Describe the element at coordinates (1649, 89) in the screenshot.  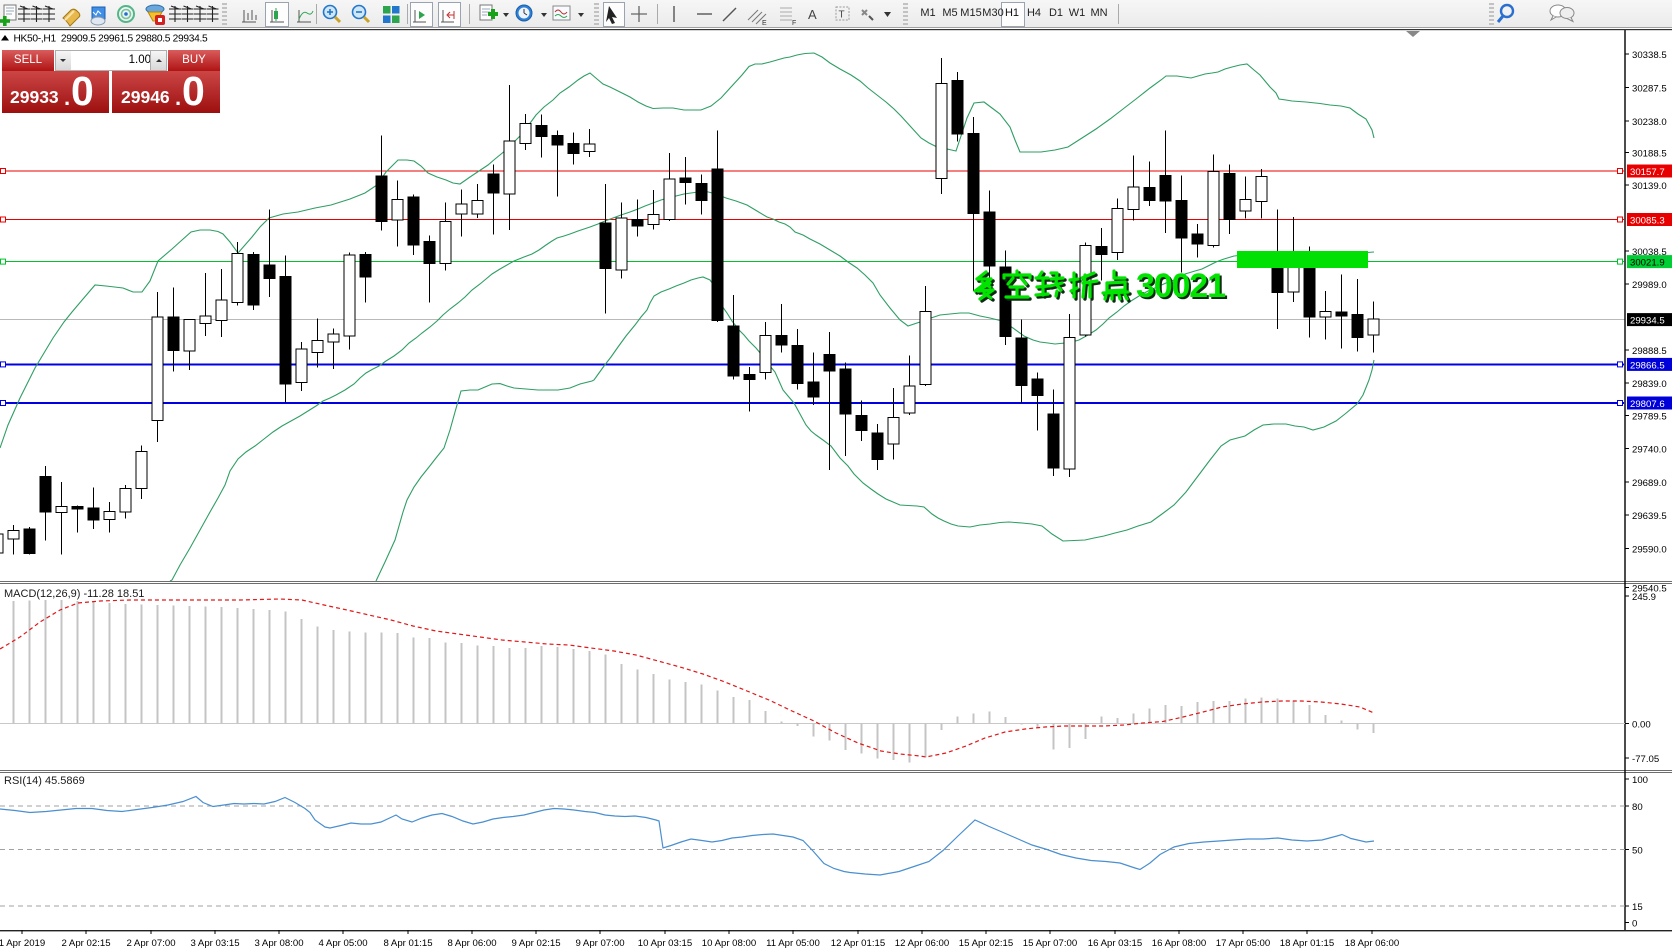
I see `svg-text: 30287.5` at that location.